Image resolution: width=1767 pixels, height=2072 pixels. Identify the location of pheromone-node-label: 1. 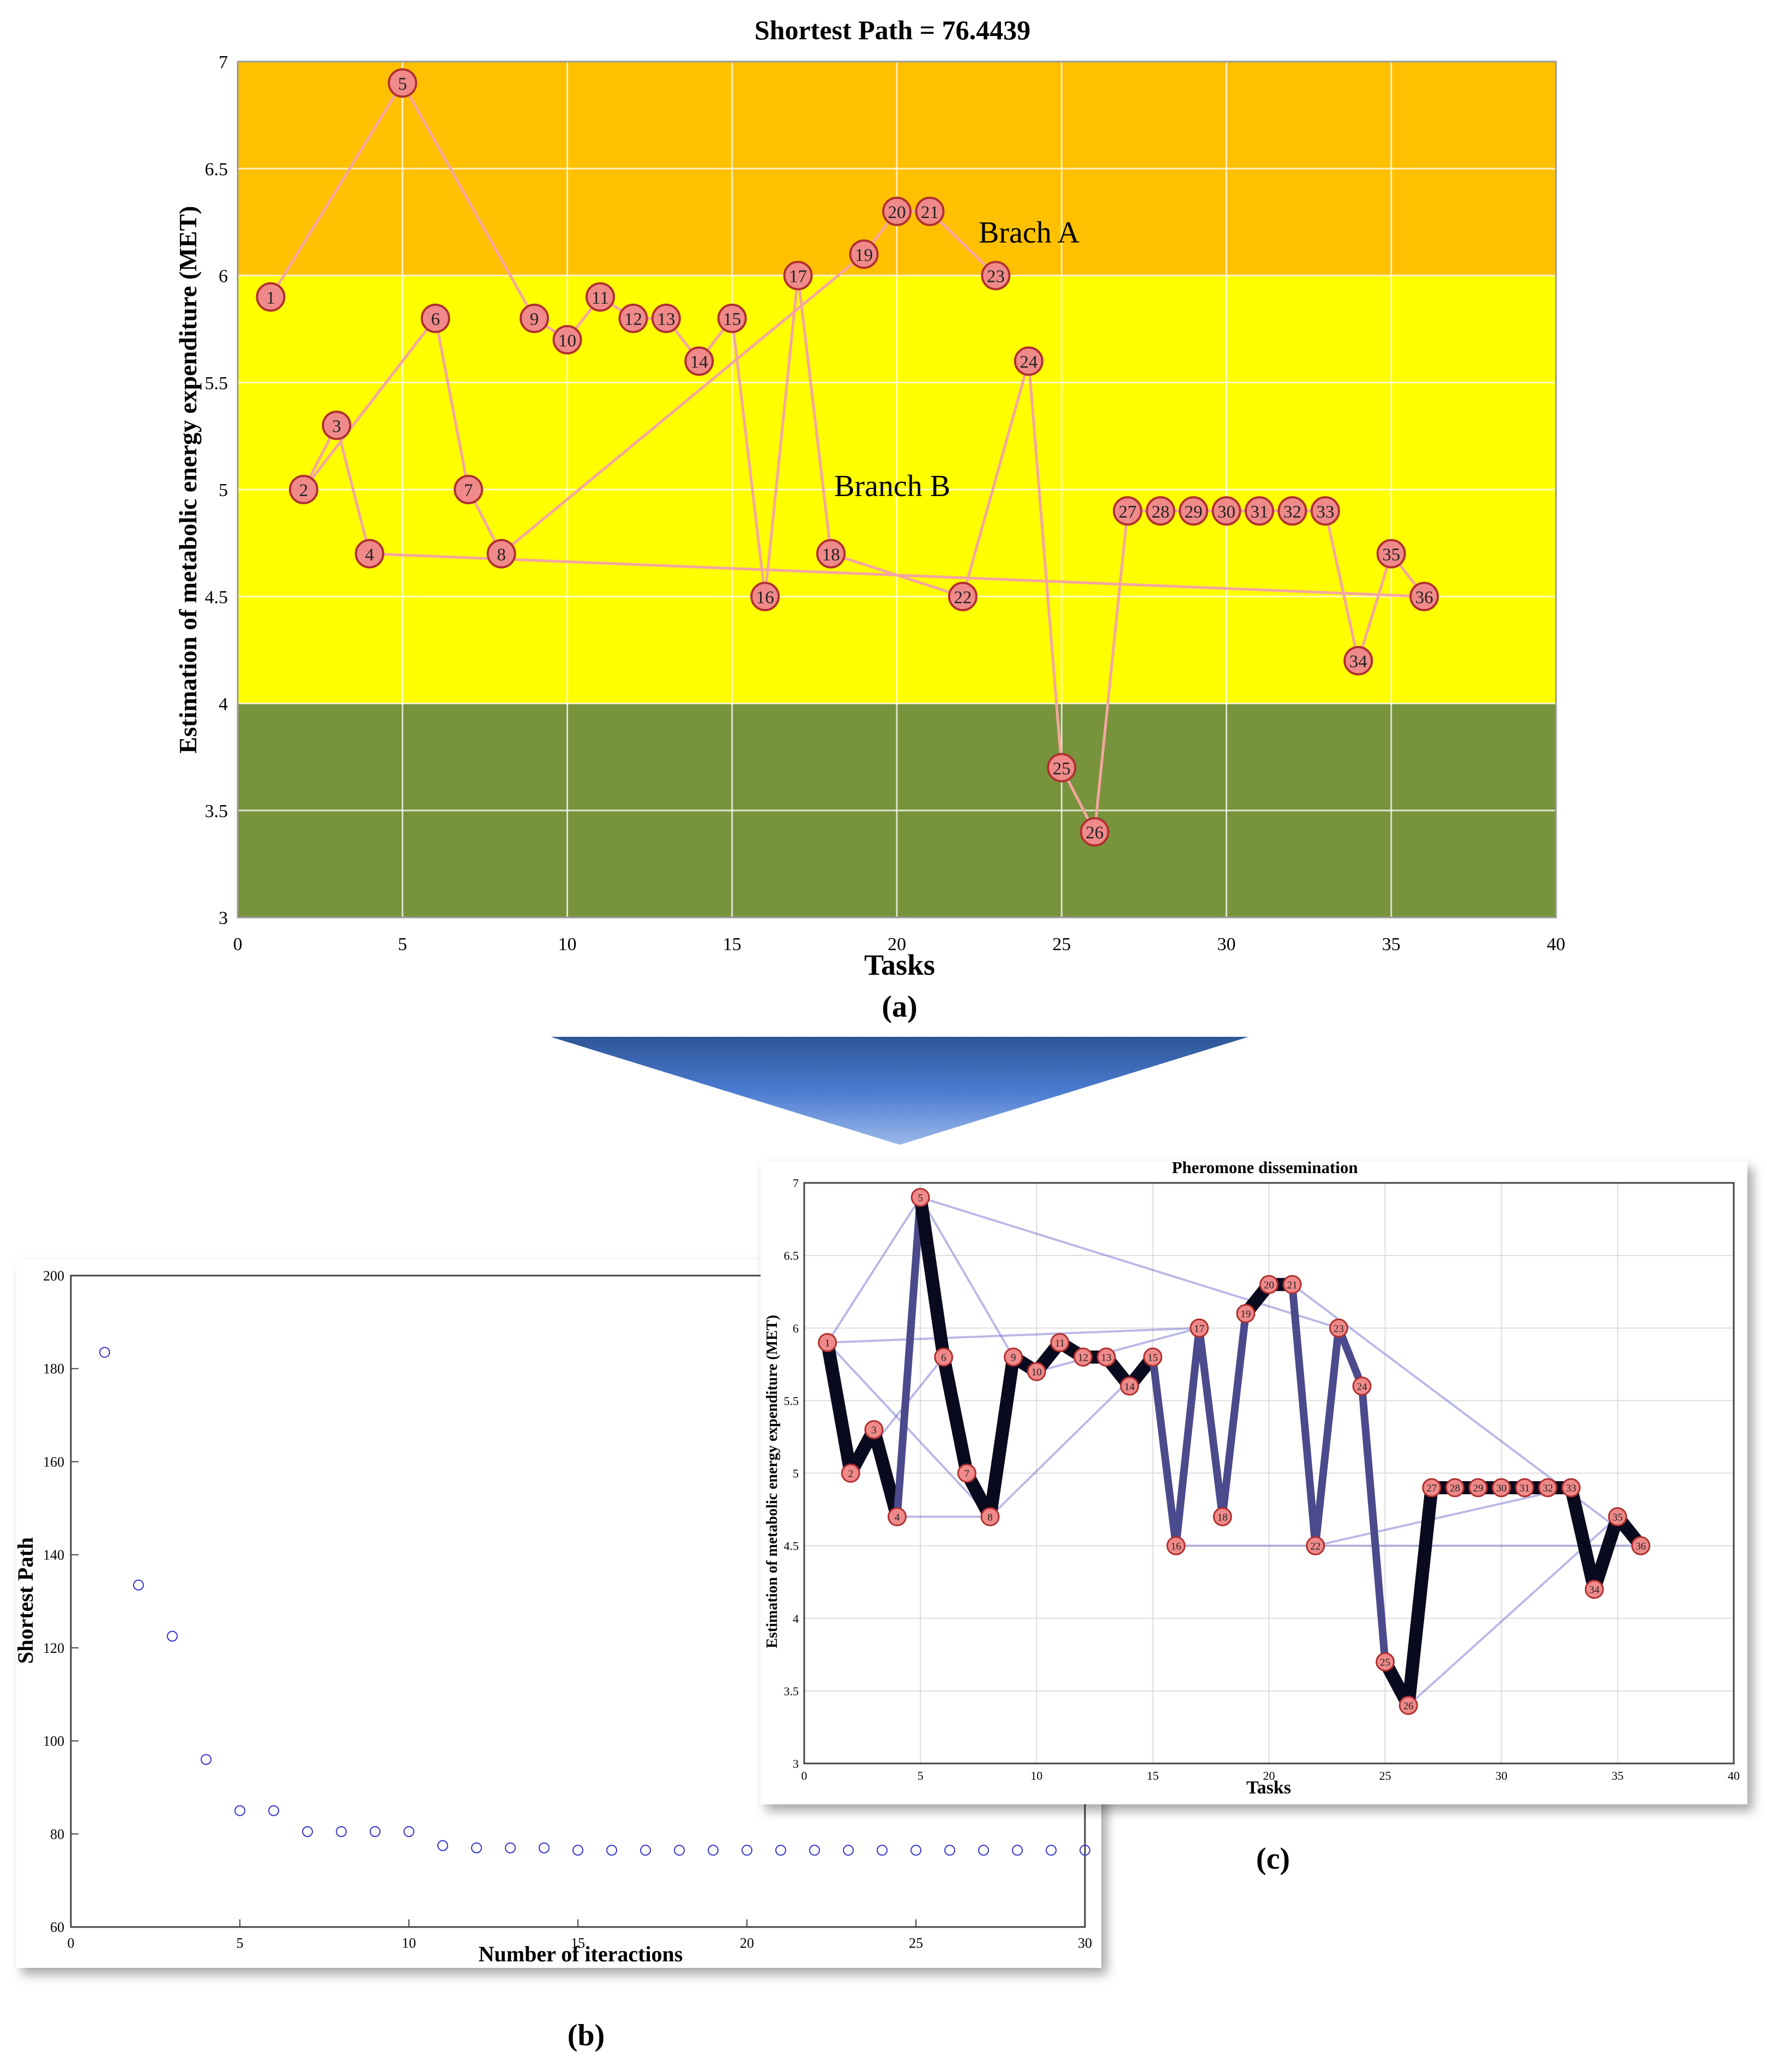
(828, 1343).